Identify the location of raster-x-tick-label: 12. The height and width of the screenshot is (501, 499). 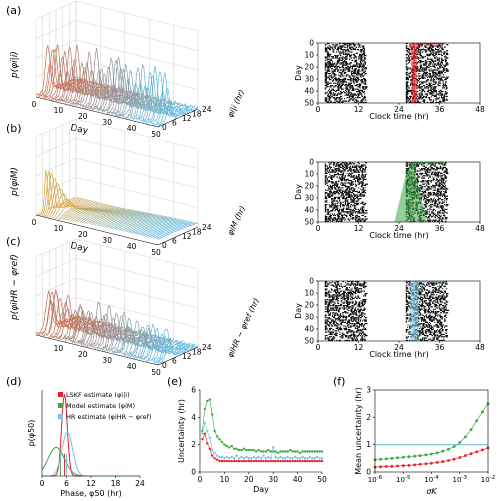
(359, 347).